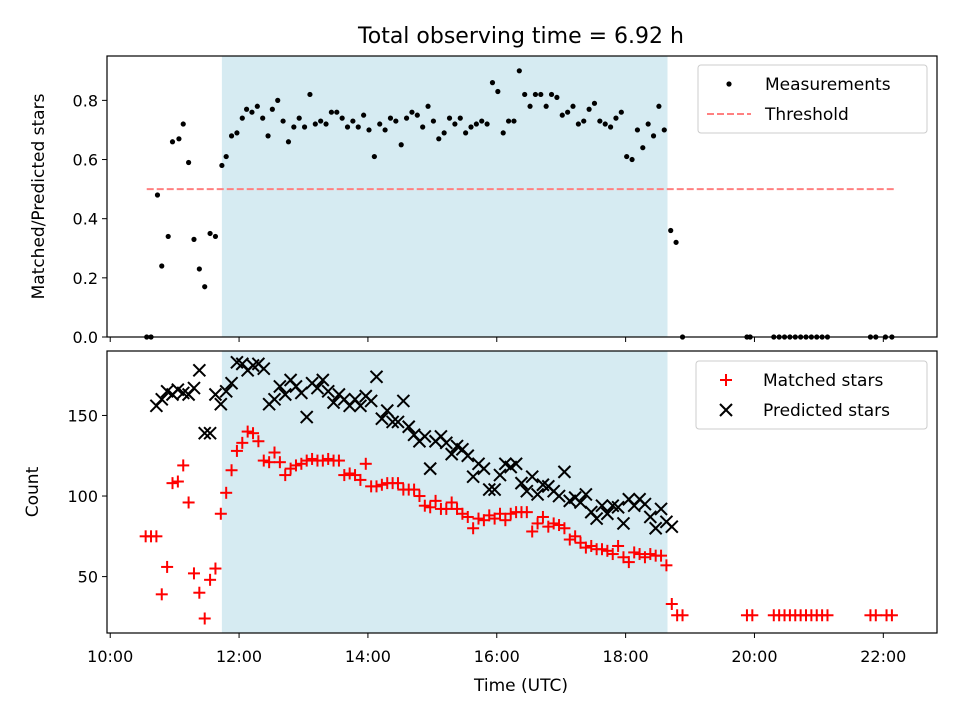 This screenshot has height=720, width=960. Describe the element at coordinates (414, 445) in the screenshot. I see `predicted-star-points` at that location.